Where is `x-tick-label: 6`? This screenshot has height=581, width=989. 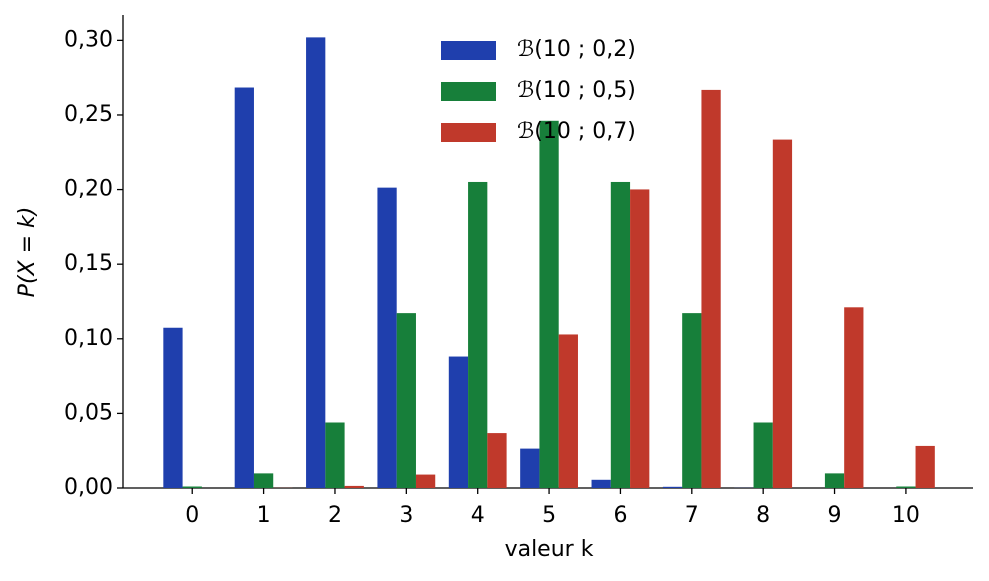 x-tick-label: 6 is located at coordinates (620, 515).